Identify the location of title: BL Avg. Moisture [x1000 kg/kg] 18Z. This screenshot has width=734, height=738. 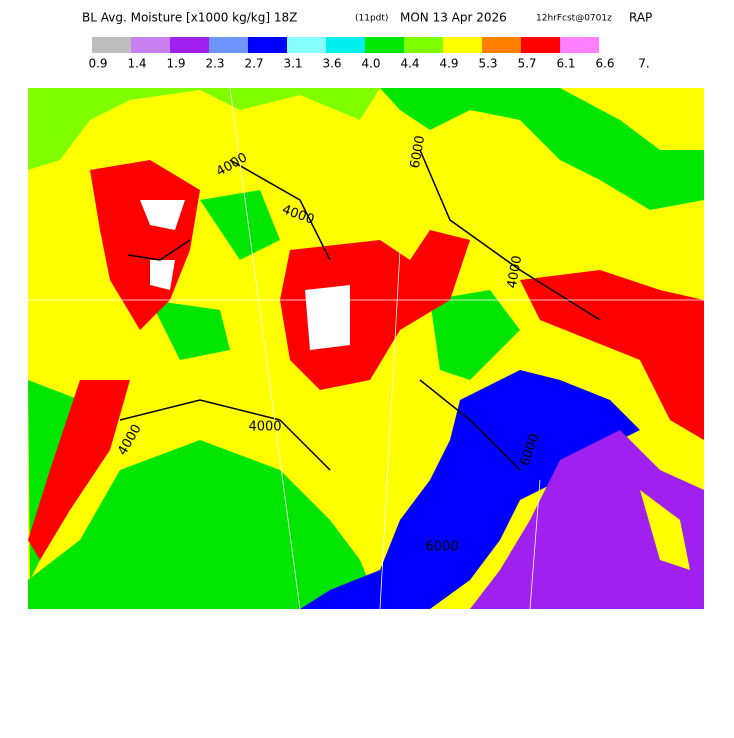
(189, 18).